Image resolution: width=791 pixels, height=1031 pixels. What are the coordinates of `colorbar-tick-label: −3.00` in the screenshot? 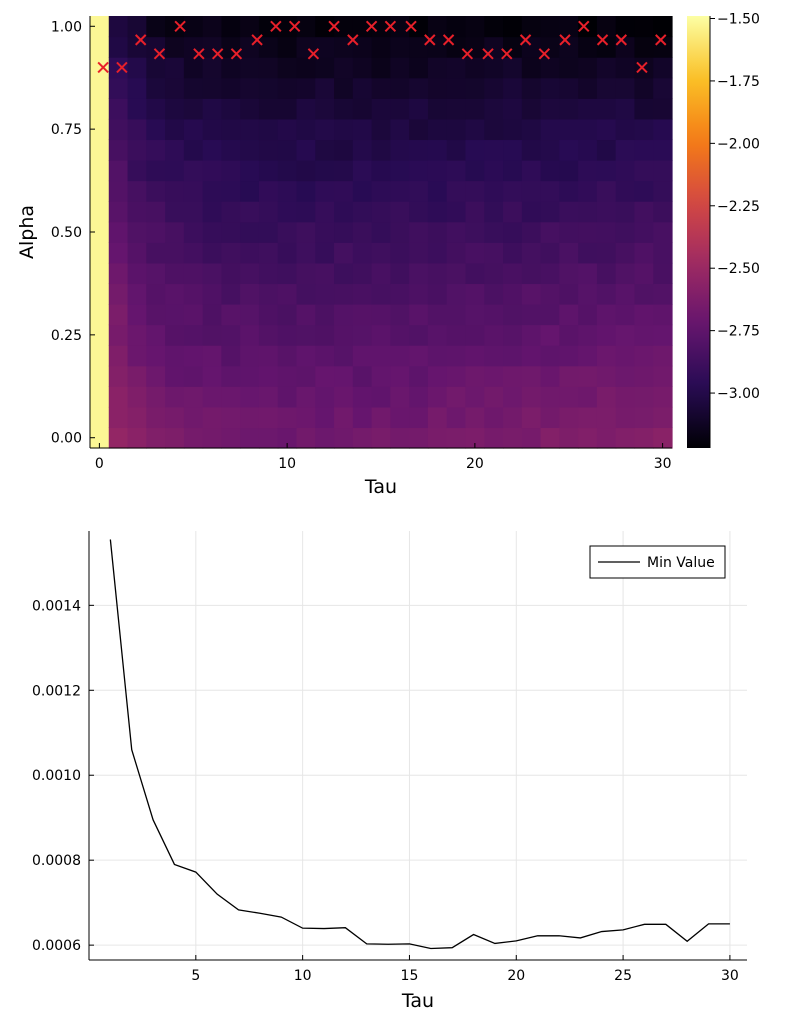 It's located at (738, 394).